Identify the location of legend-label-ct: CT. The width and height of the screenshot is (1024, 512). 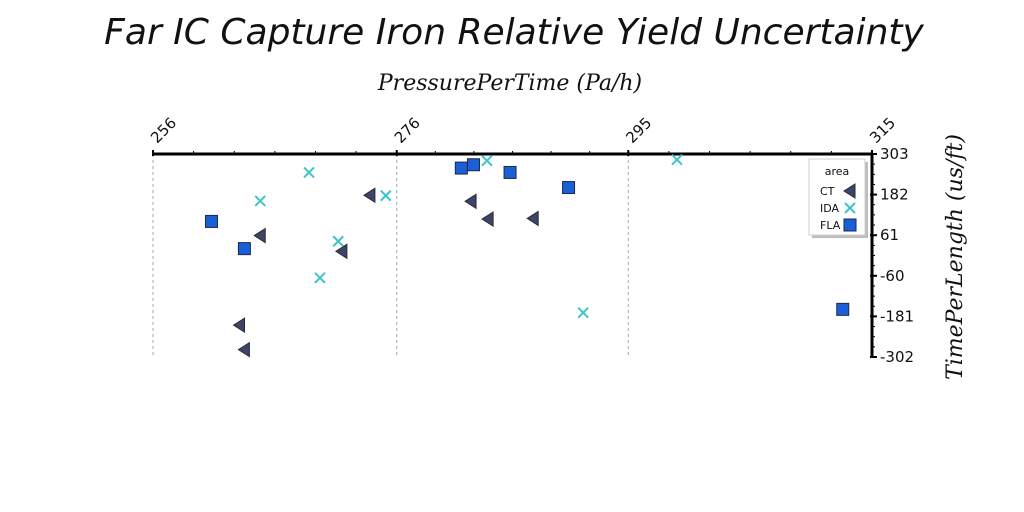
(827, 191).